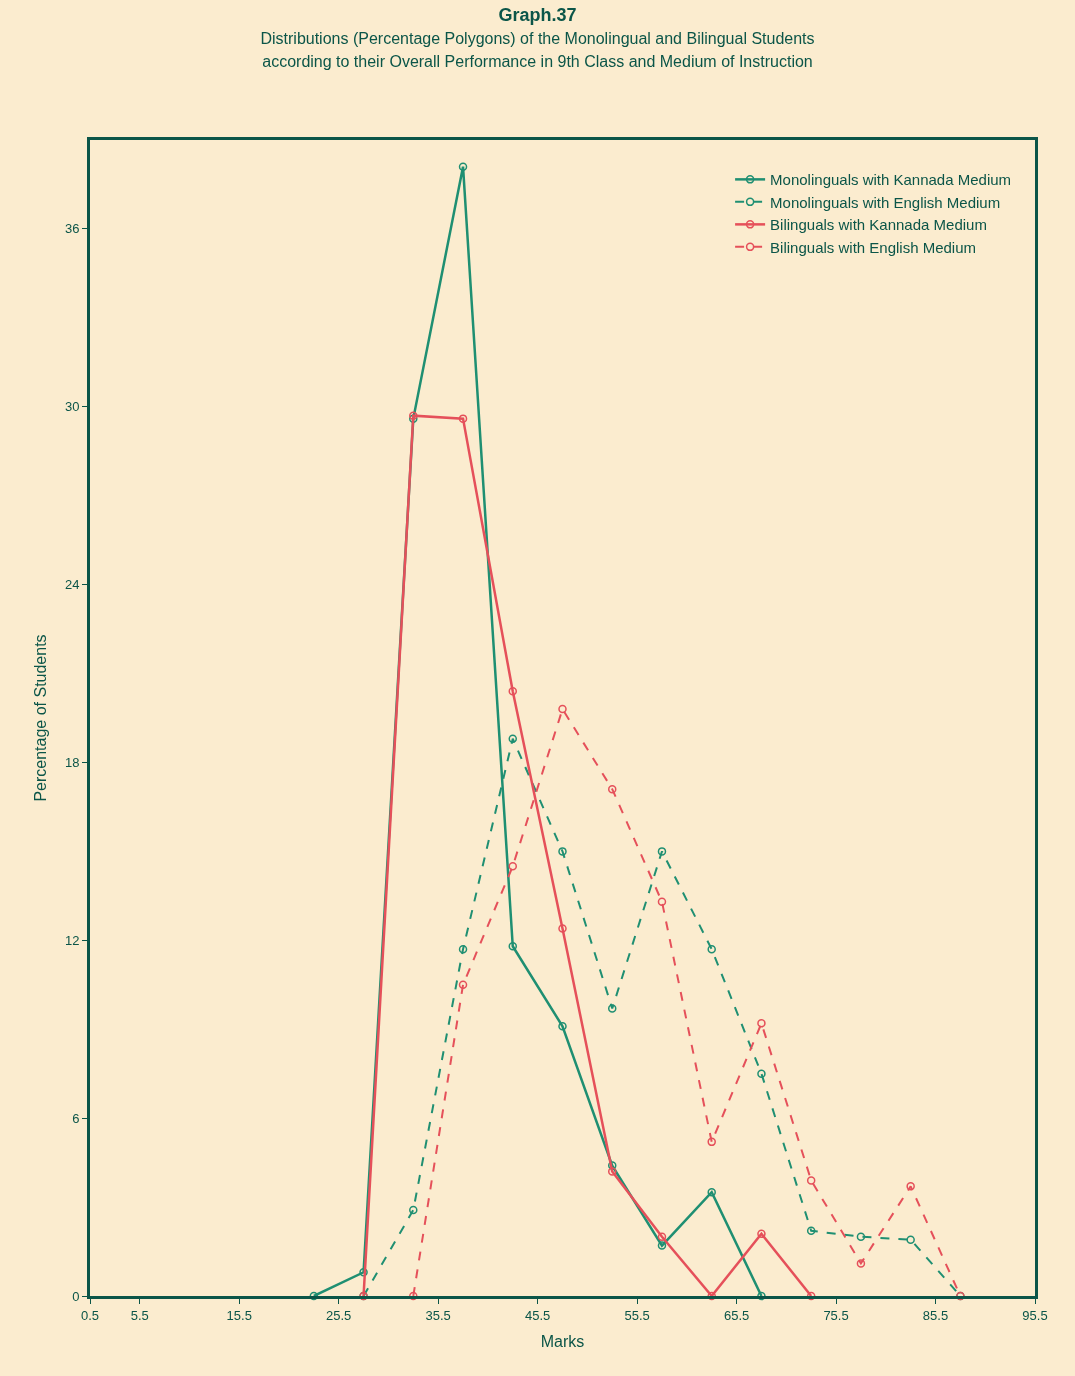 This screenshot has height=1376, width=1075. What do you see at coordinates (72, 585) in the screenshot?
I see `y-tick-label: 24` at bounding box center [72, 585].